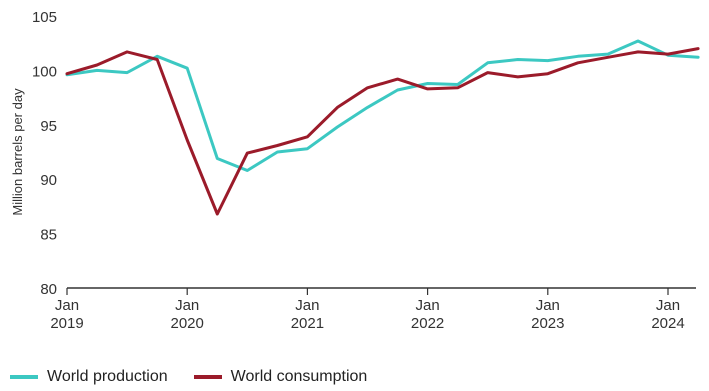 This screenshot has width=709, height=391. Describe the element at coordinates (107, 376) in the screenshot. I see `legend-label-production: World production` at that location.